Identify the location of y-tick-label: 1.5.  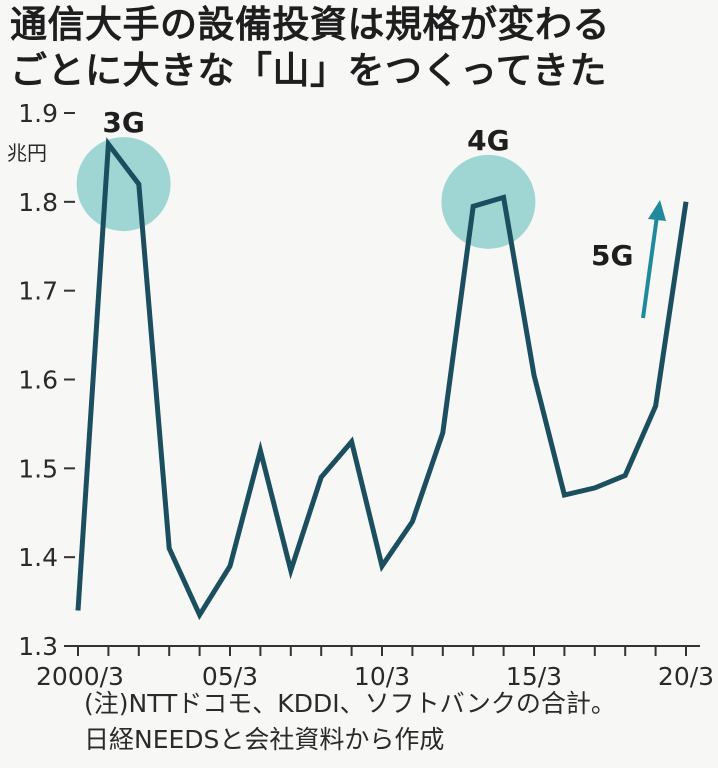
(38, 468).